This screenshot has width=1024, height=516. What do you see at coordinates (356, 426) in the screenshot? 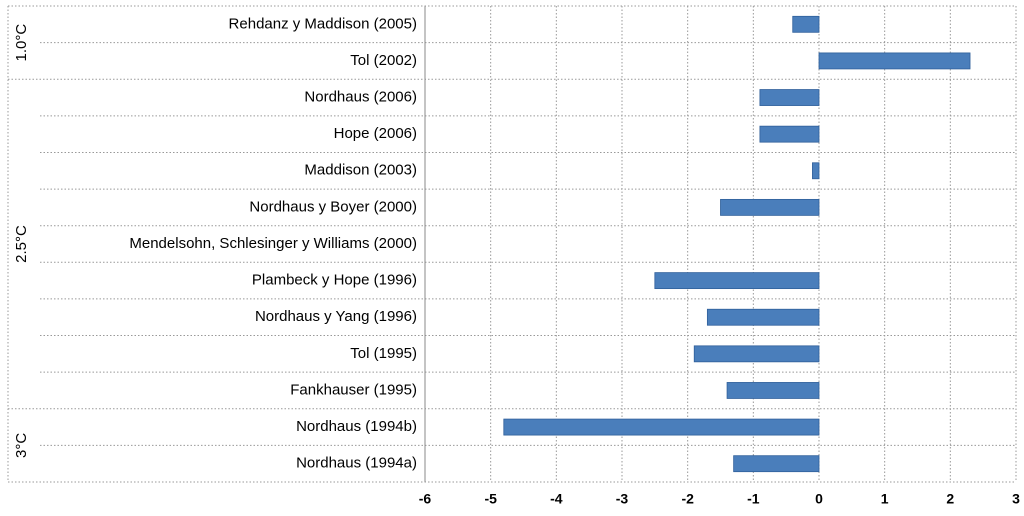
I see `y-tick-label: Nordhaus (1994b)` at bounding box center [356, 426].